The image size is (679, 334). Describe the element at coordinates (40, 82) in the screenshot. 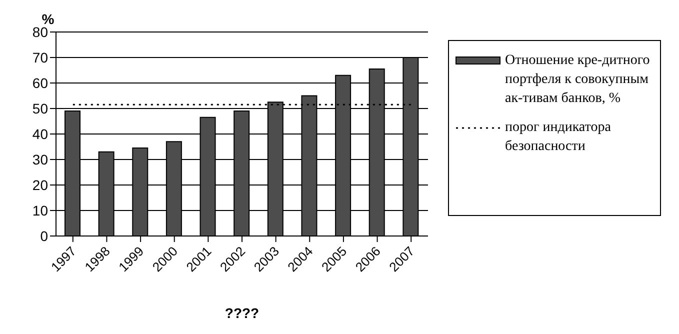

I see `y-tick-label: 60` at that location.